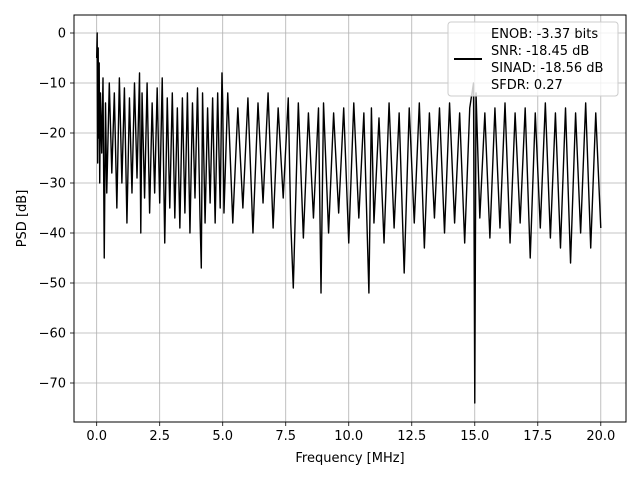 This screenshot has width=640, height=480. I want to click on legend-entry-enob: ENOB: -3.37 bits, so click(544, 34).